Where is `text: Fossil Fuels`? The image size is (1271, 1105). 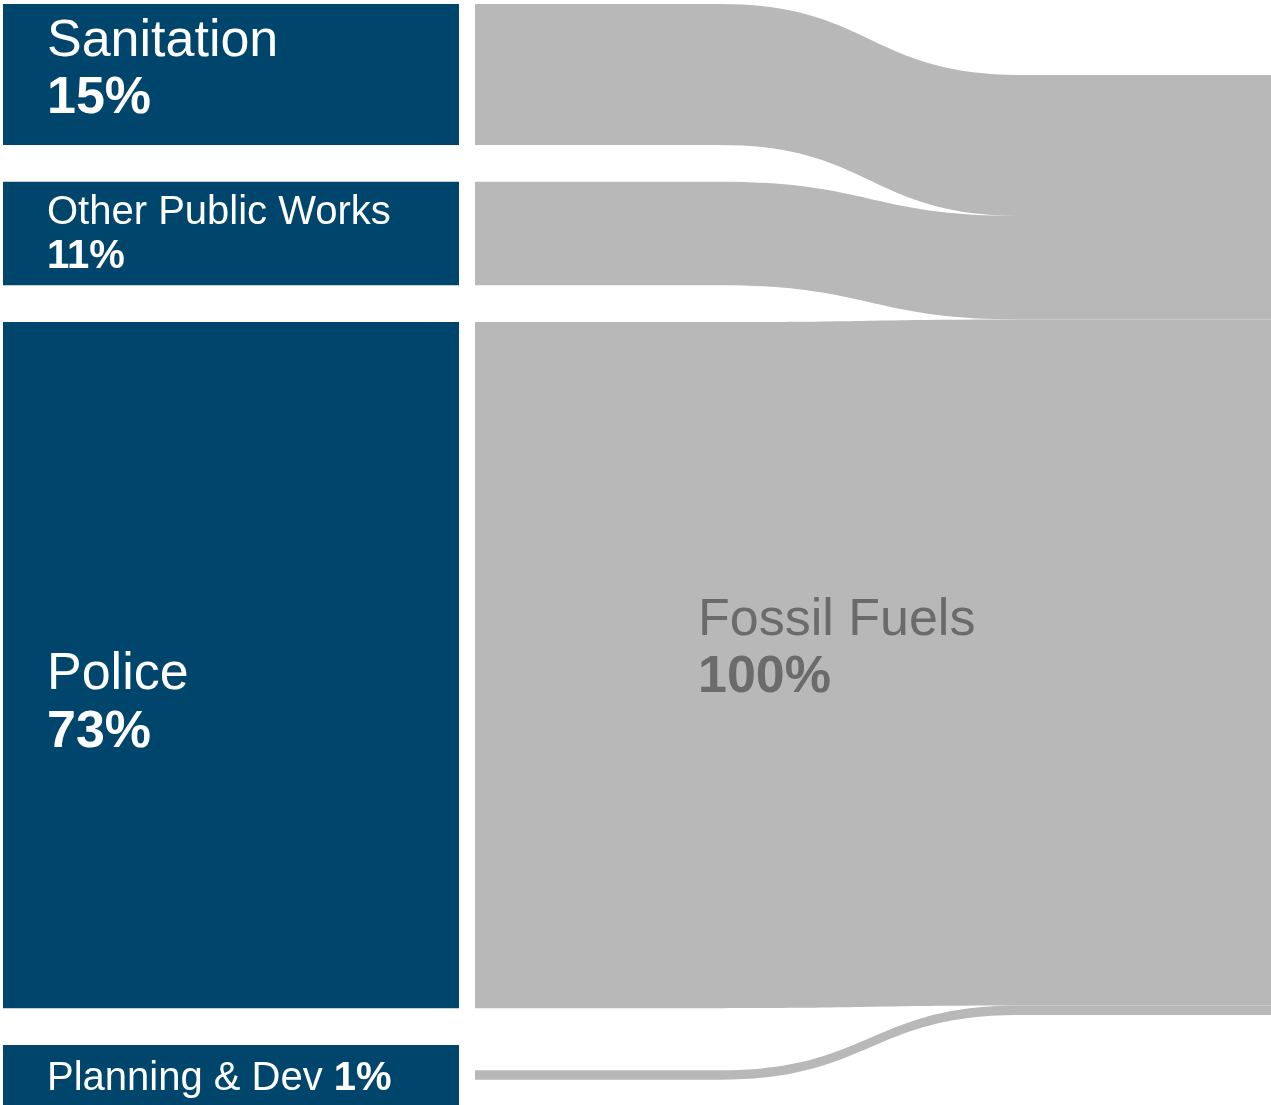 text: Fossil Fuels is located at coordinates (837, 617).